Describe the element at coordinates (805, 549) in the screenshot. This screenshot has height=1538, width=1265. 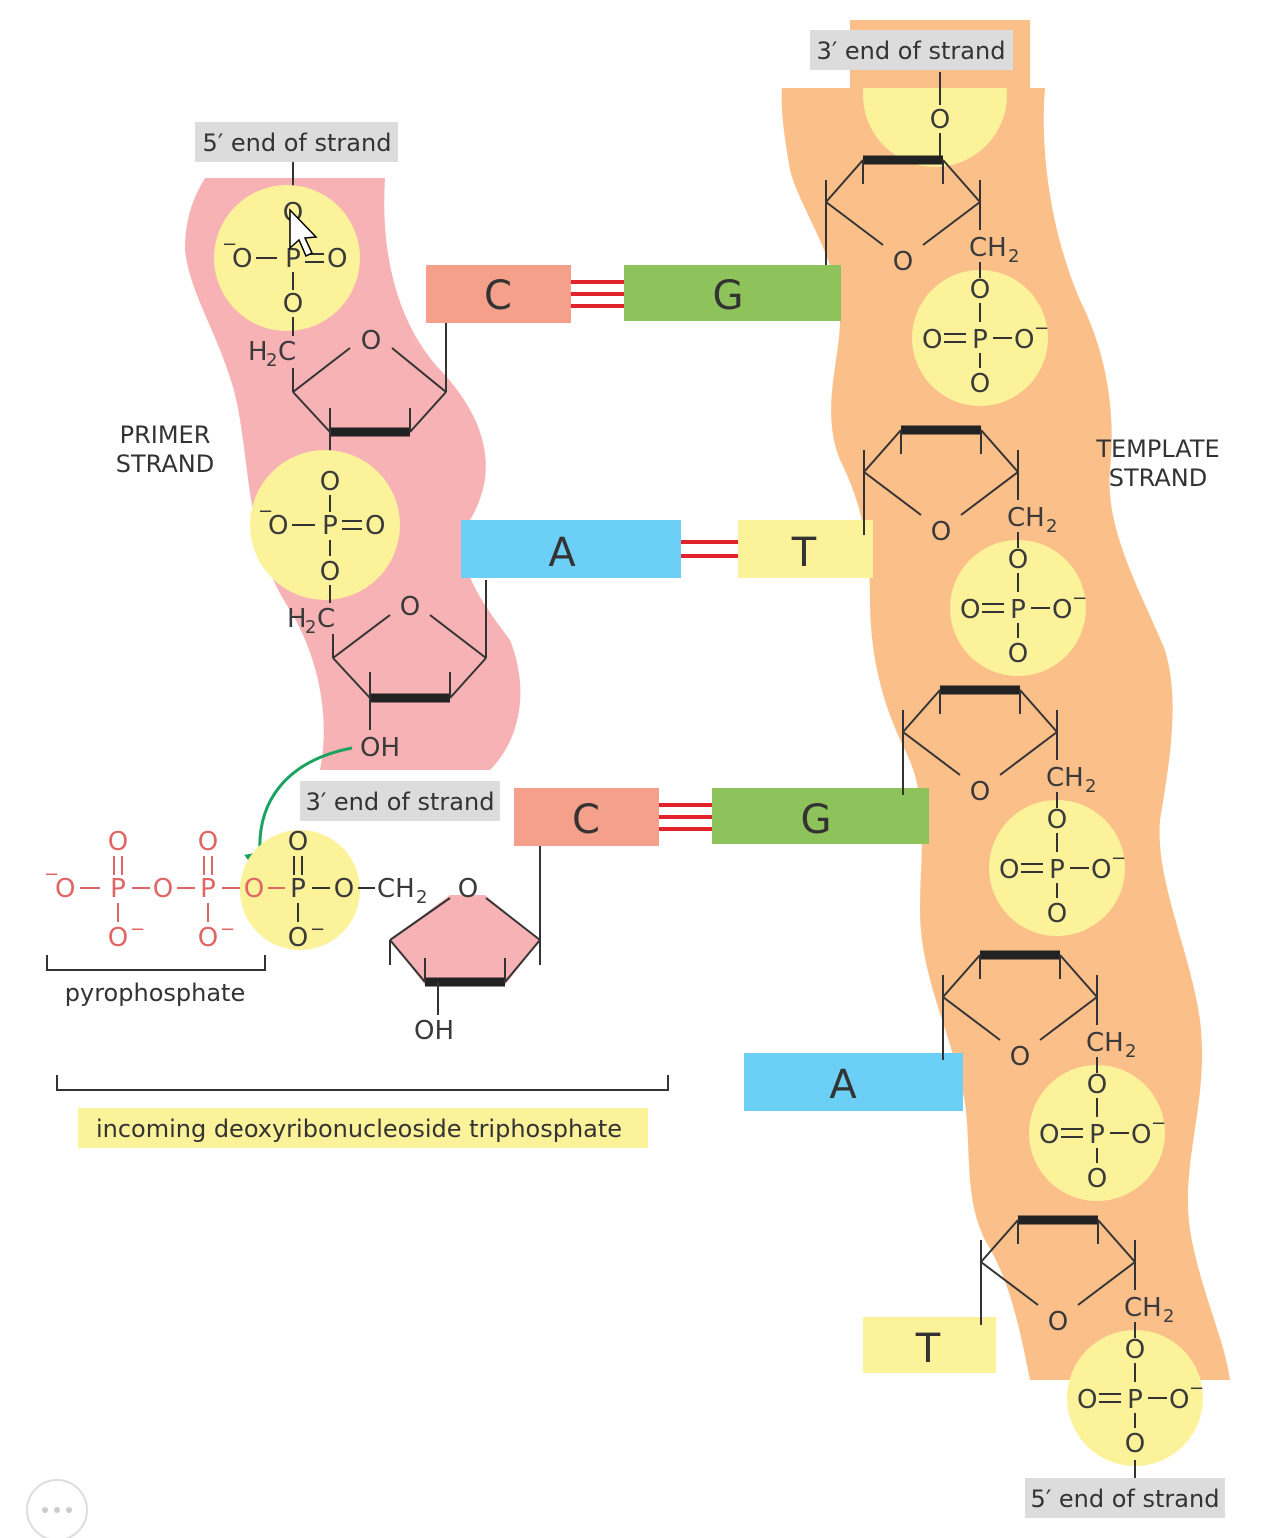
I see `base-t` at that location.